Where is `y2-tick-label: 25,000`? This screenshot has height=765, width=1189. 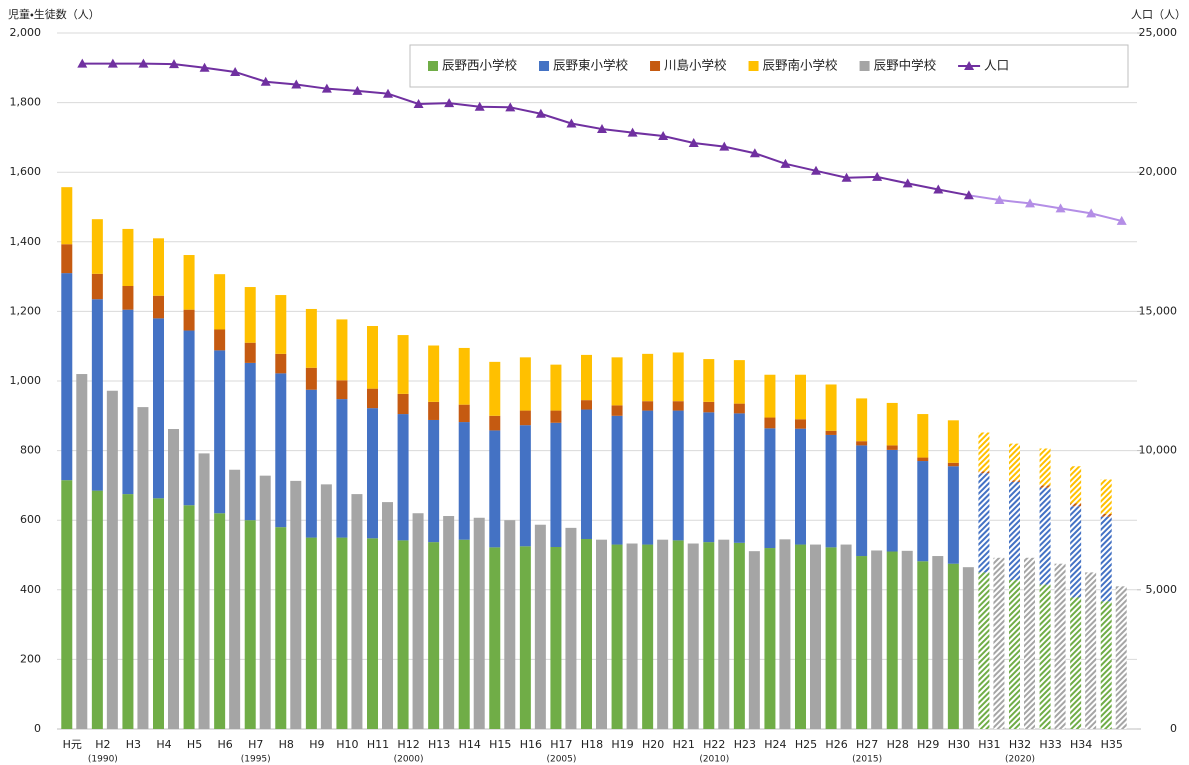
y2-tick-label: 25,000 is located at coordinates (1158, 32).